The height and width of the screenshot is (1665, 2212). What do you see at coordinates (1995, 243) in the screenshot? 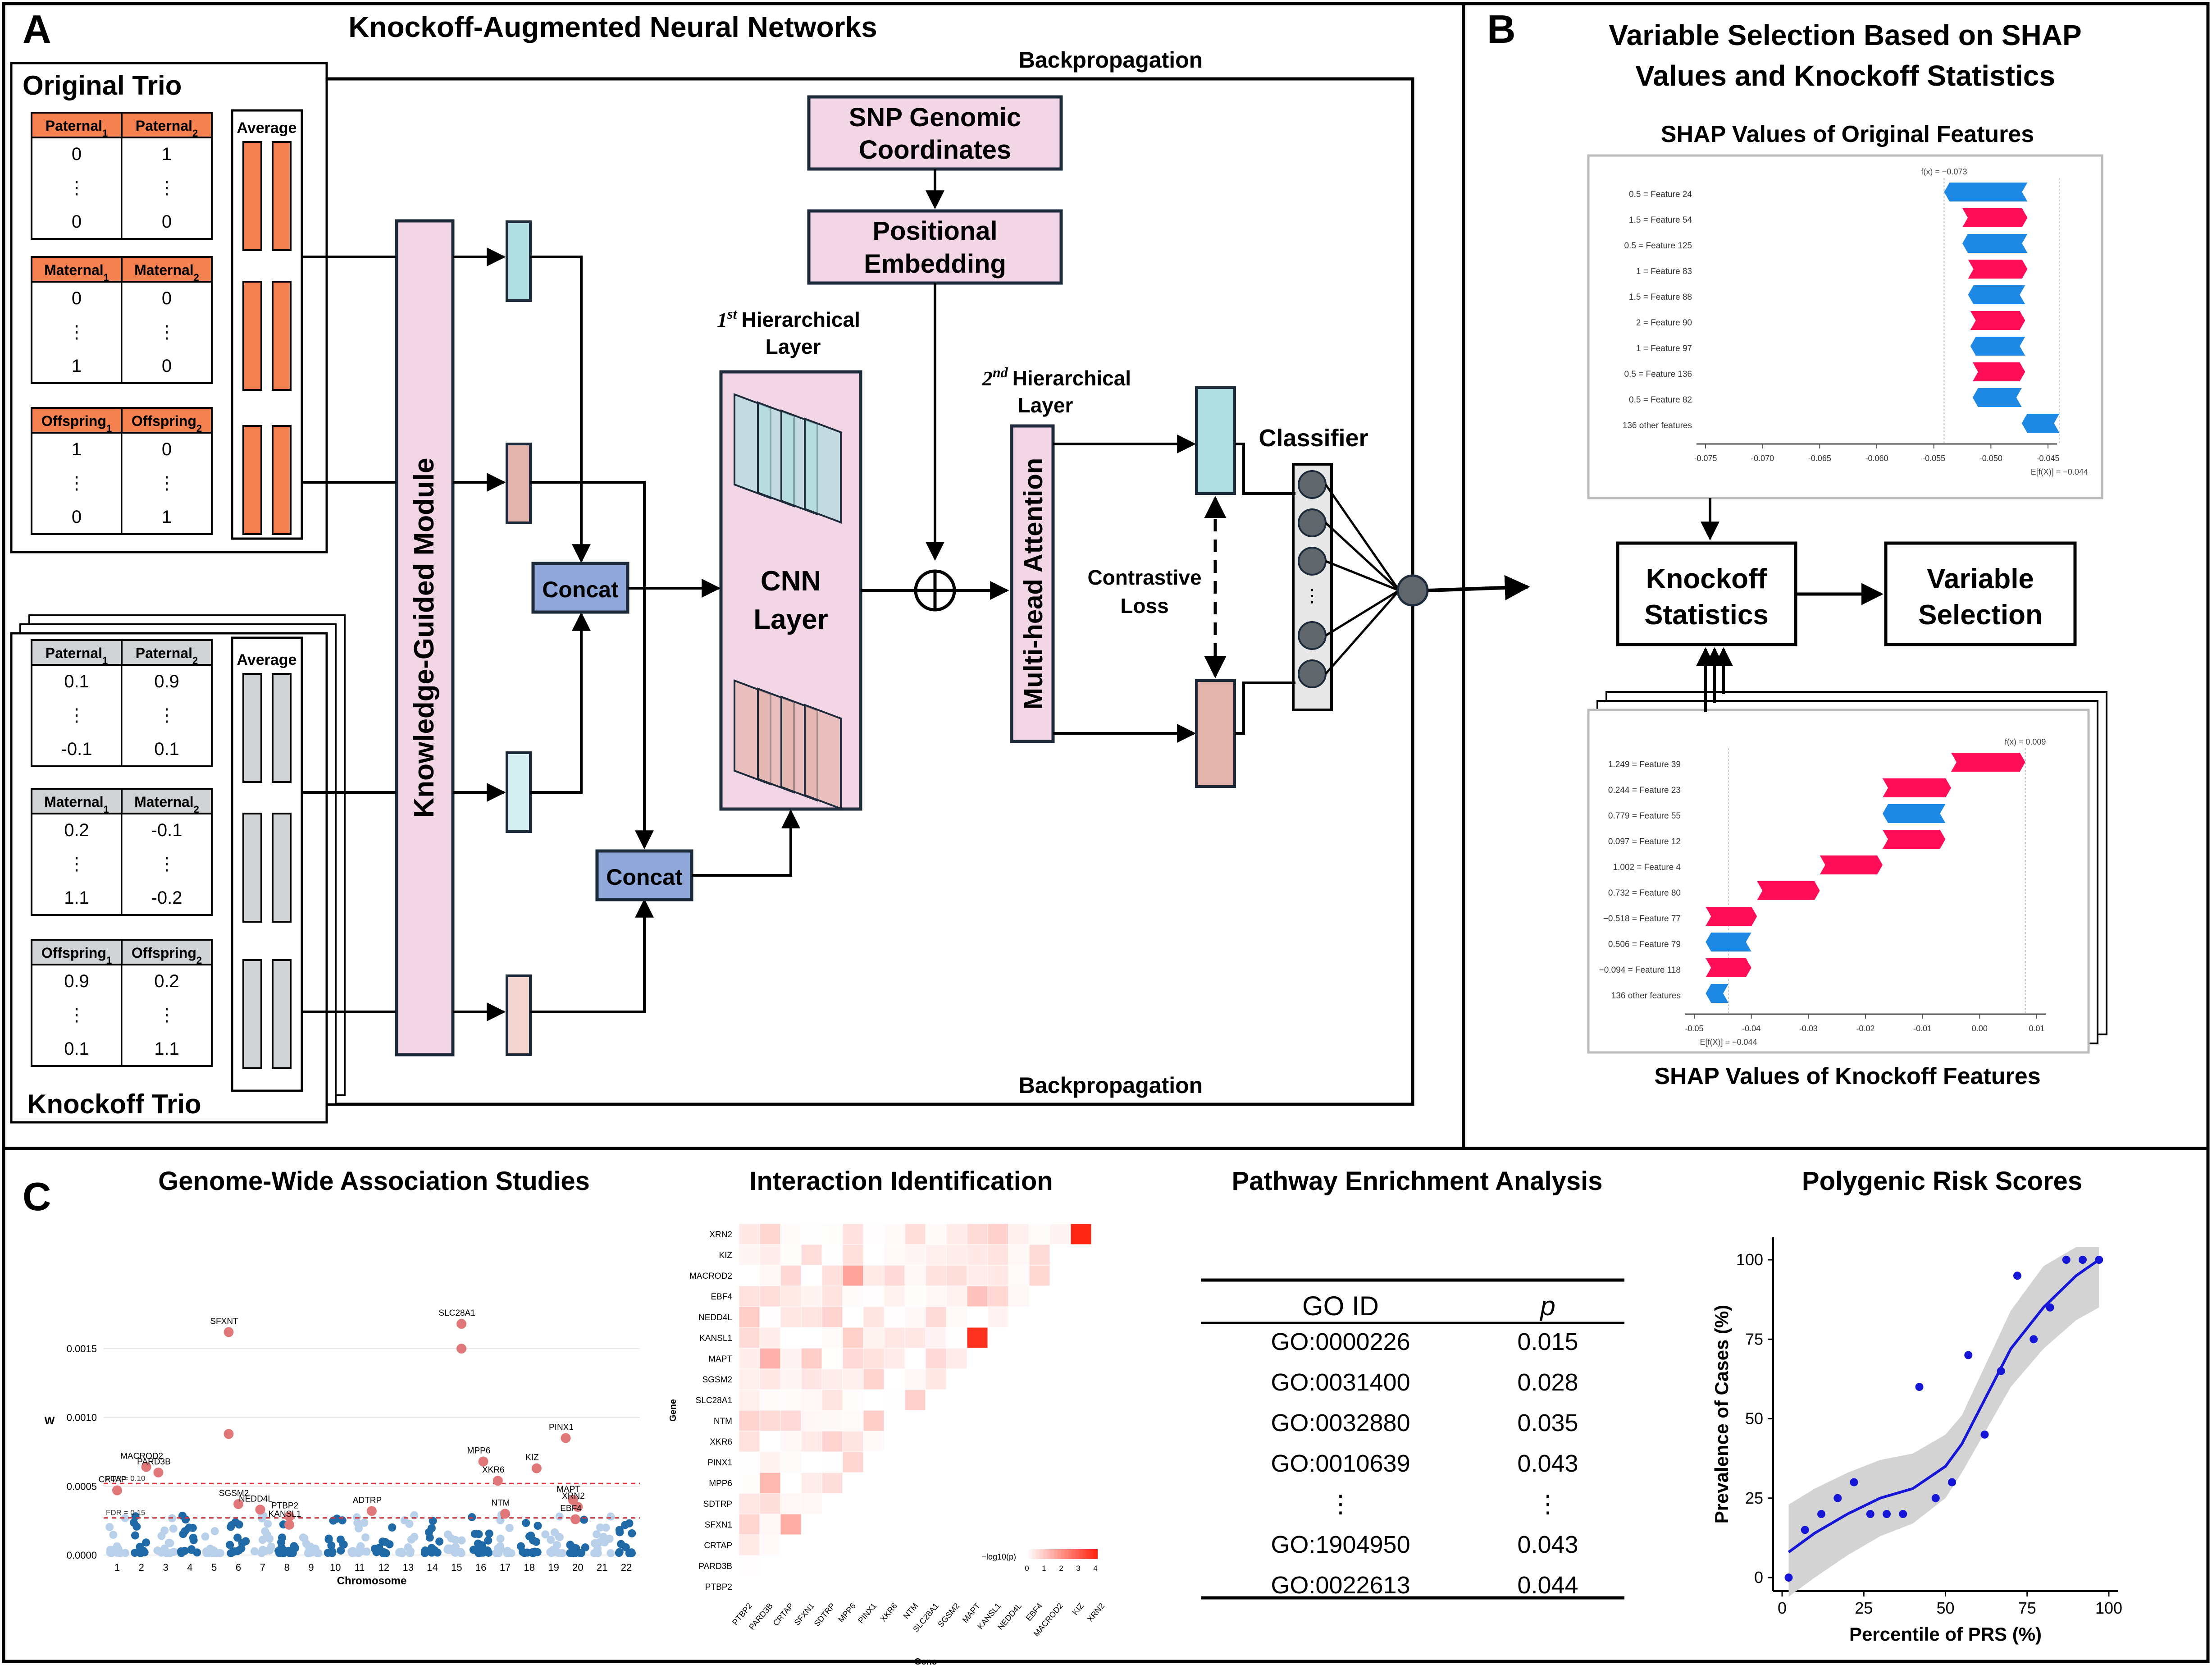
I see `shap-orig-bar` at bounding box center [1995, 243].